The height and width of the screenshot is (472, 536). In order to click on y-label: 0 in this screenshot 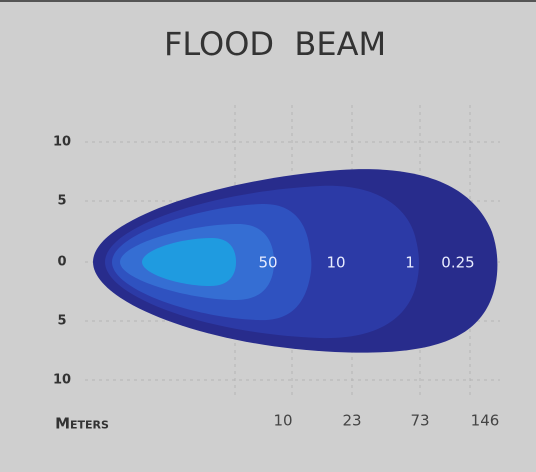, I will do `click(61, 262)`.